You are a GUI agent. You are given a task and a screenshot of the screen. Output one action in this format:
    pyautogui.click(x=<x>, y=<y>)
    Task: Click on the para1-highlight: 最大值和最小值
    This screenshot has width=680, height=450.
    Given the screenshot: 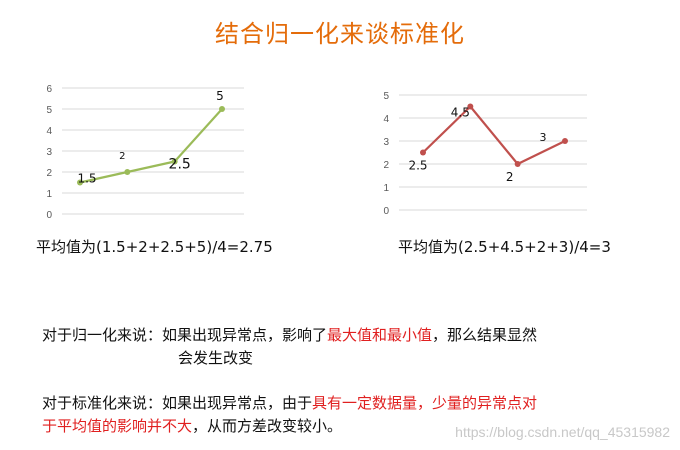 What is the action you would take?
    pyautogui.click(x=380, y=335)
    